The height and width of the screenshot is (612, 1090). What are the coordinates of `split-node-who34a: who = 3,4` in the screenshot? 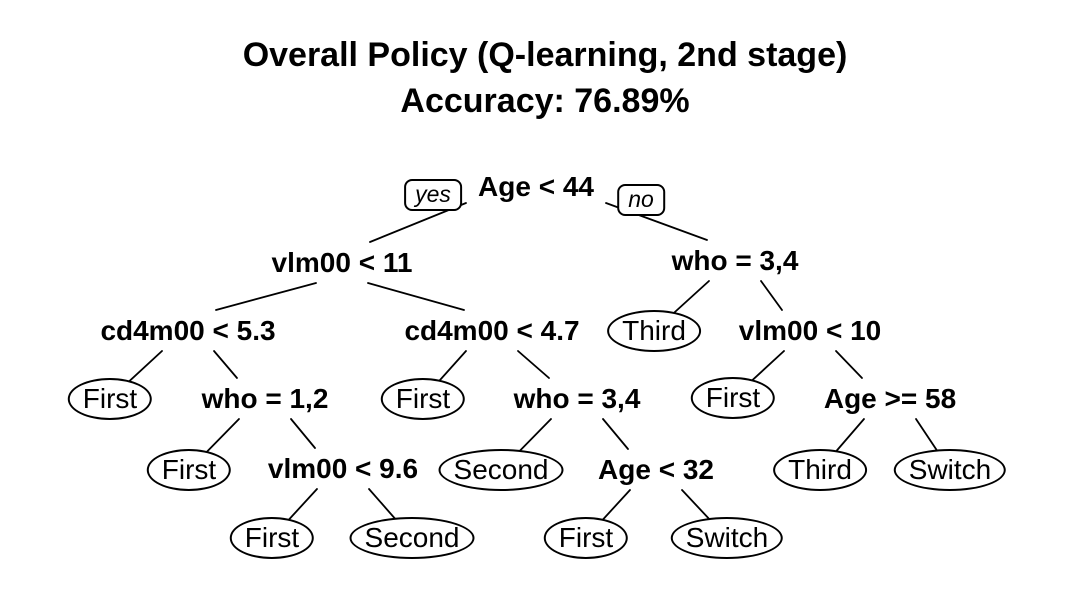 It's located at (735, 260).